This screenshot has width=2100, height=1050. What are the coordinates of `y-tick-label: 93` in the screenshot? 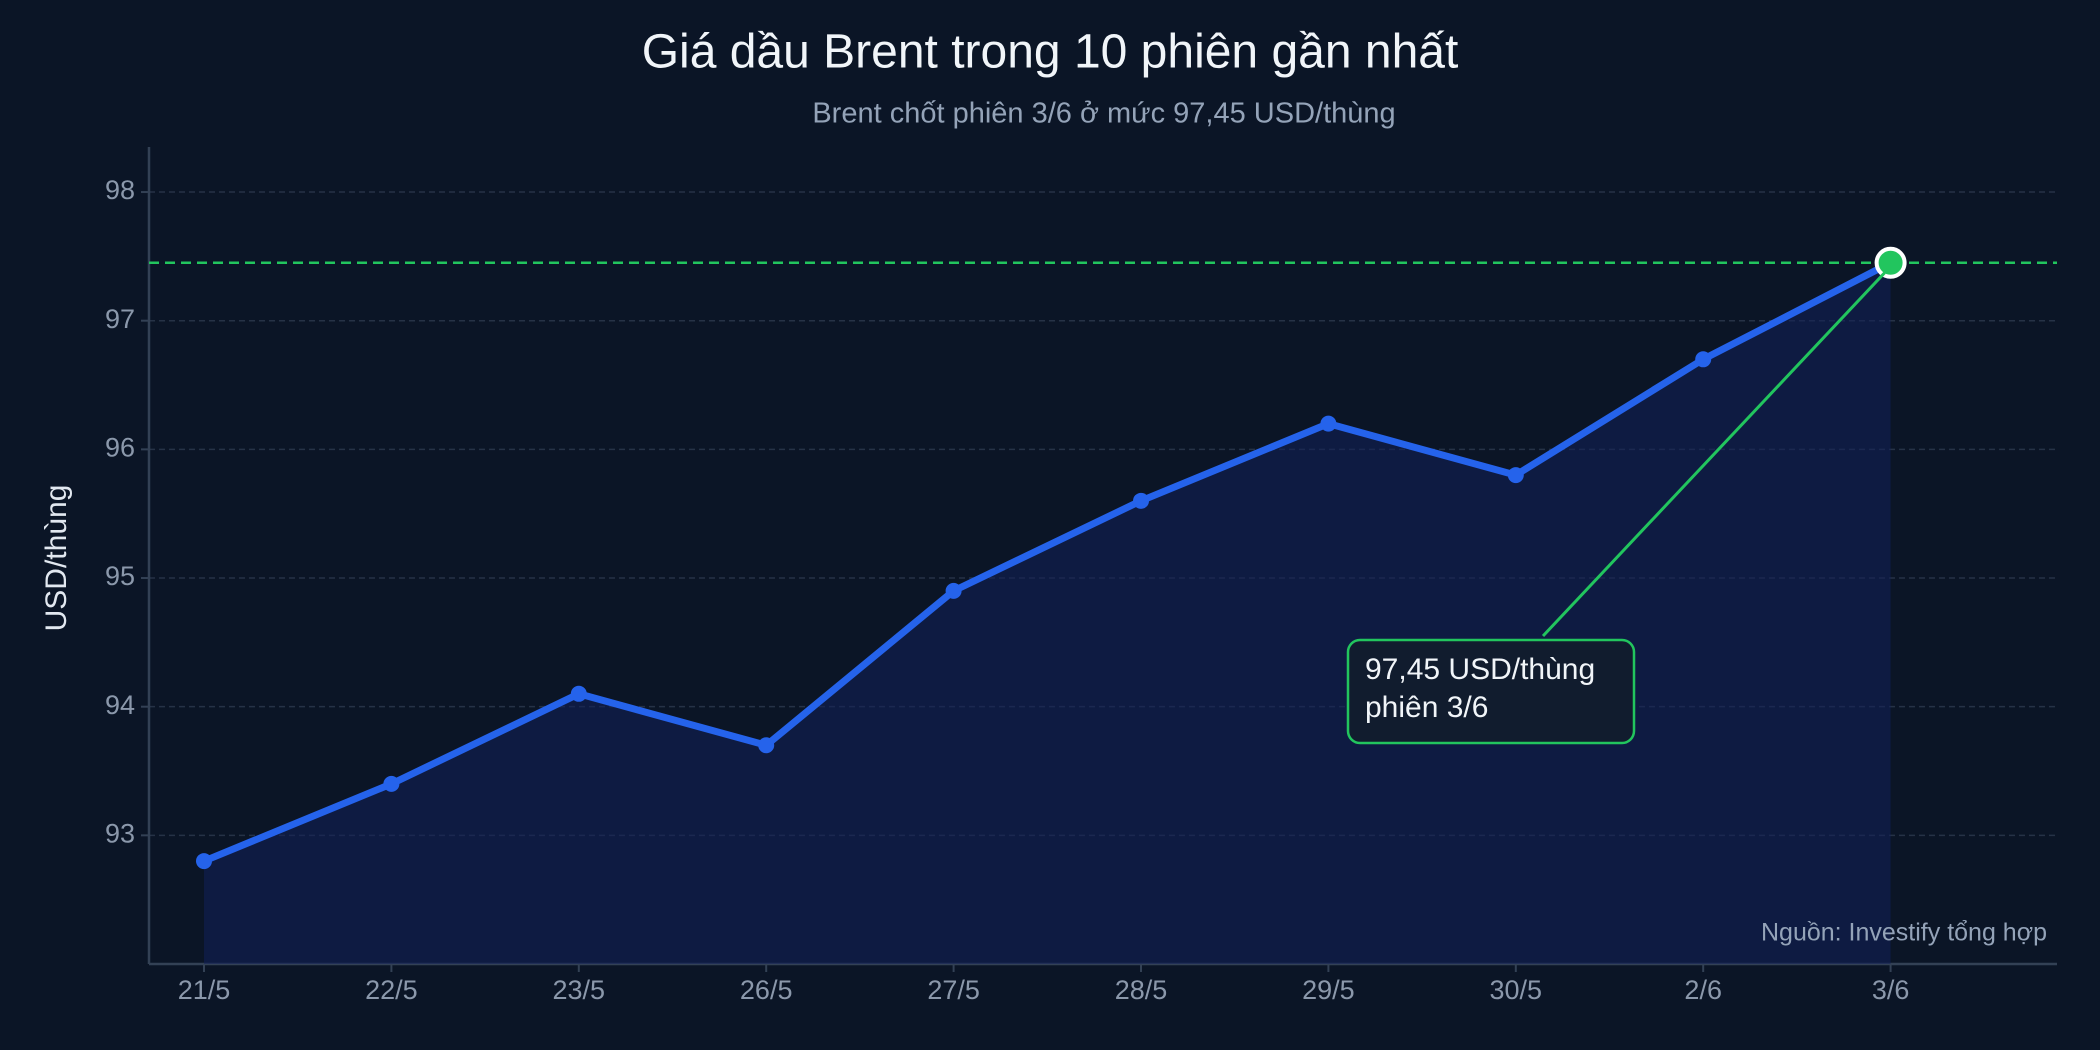 It's located at (120, 833).